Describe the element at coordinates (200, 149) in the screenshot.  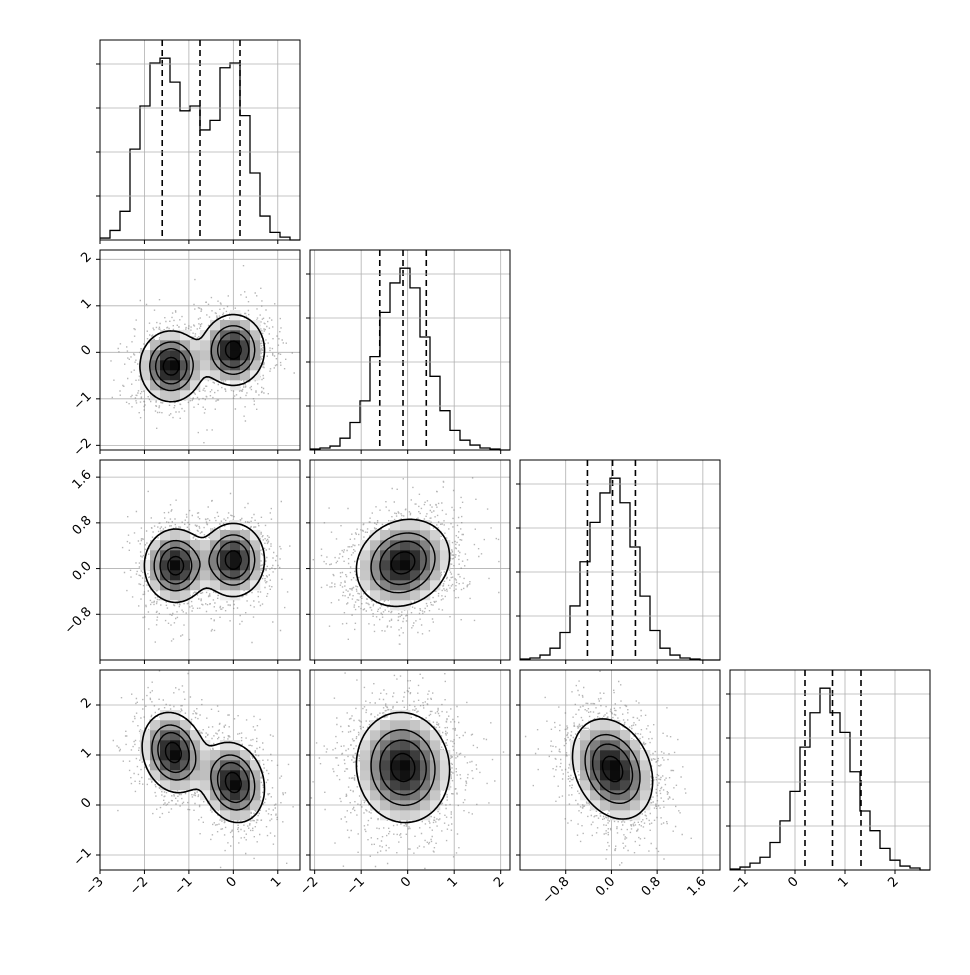
I see `histogram-step` at that location.